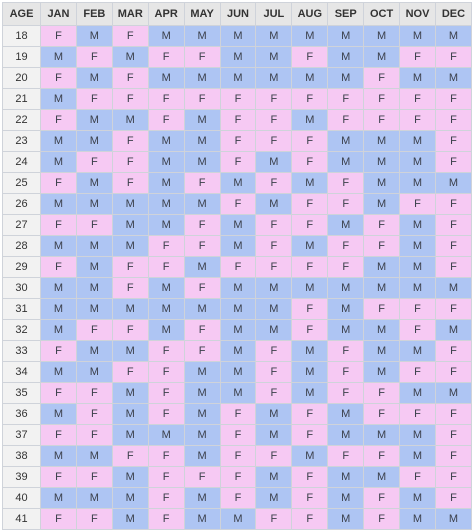 Image resolution: width=474 pixels, height=530 pixels. I want to click on table-row: 24 M F F M M F M F M M M F, so click(237, 162).